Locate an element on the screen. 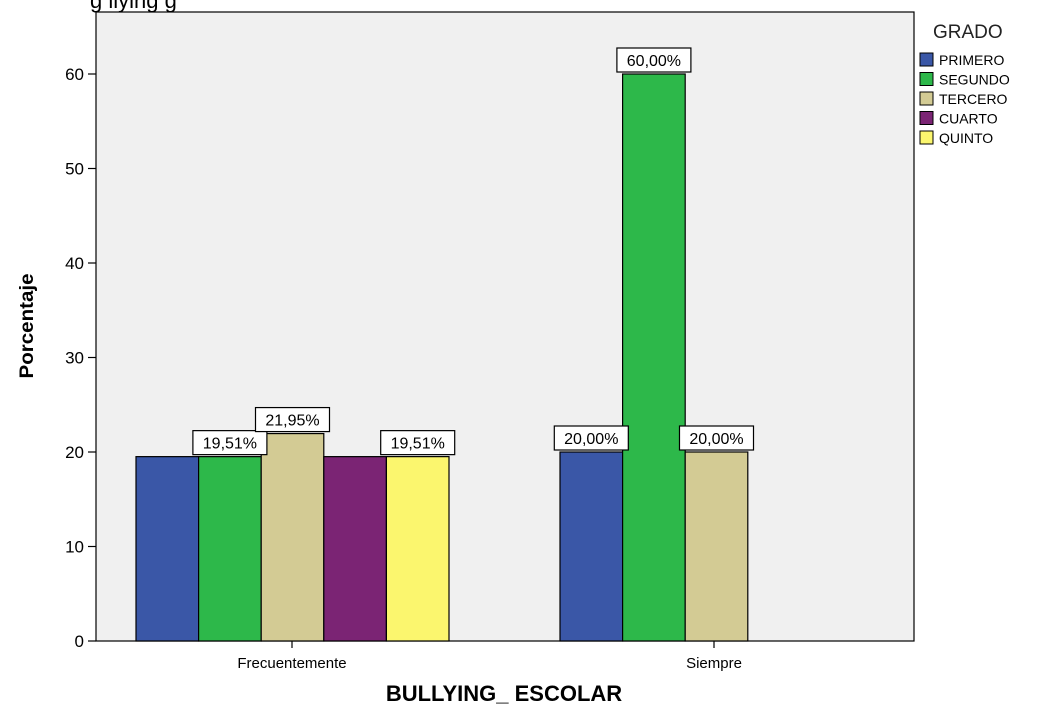  legend: GRADO PRIMERO SEGUNDO TERCERO CUARTO QUINTO is located at coordinates (964, 84).